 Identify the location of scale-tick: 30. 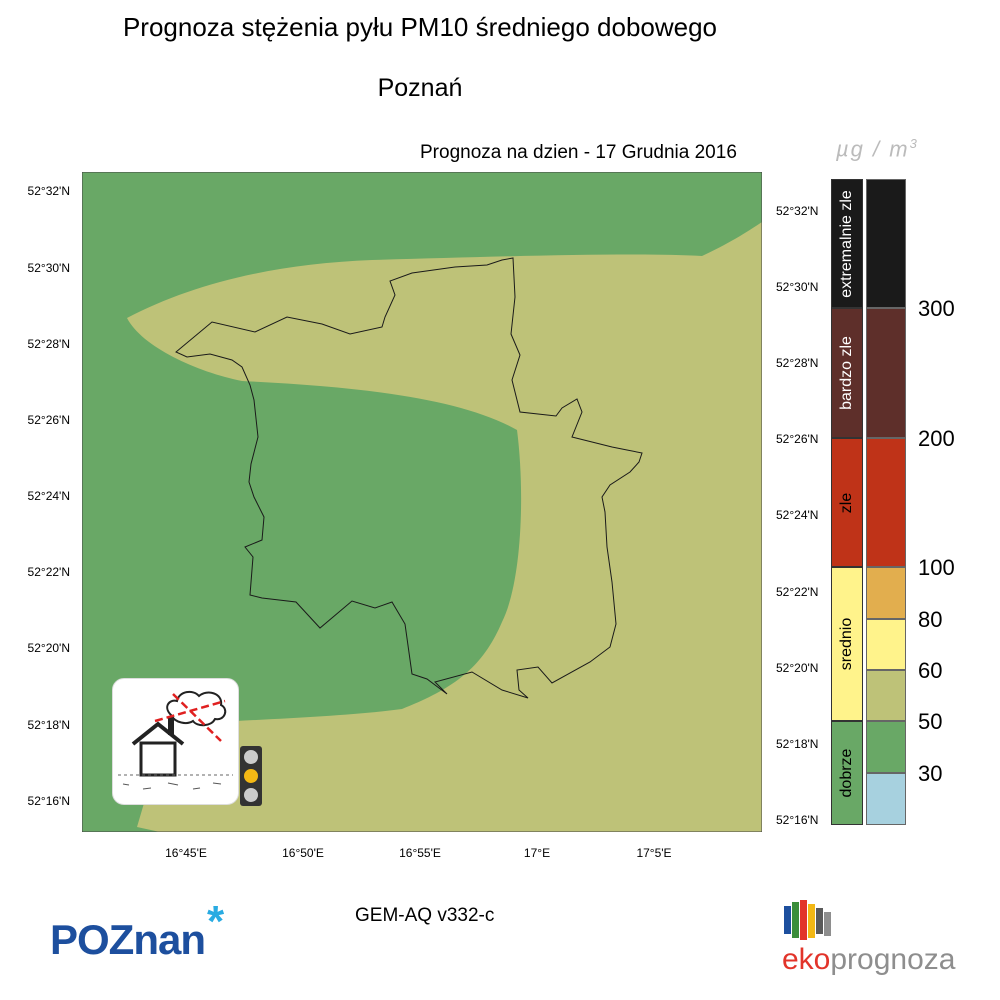
(930, 773).